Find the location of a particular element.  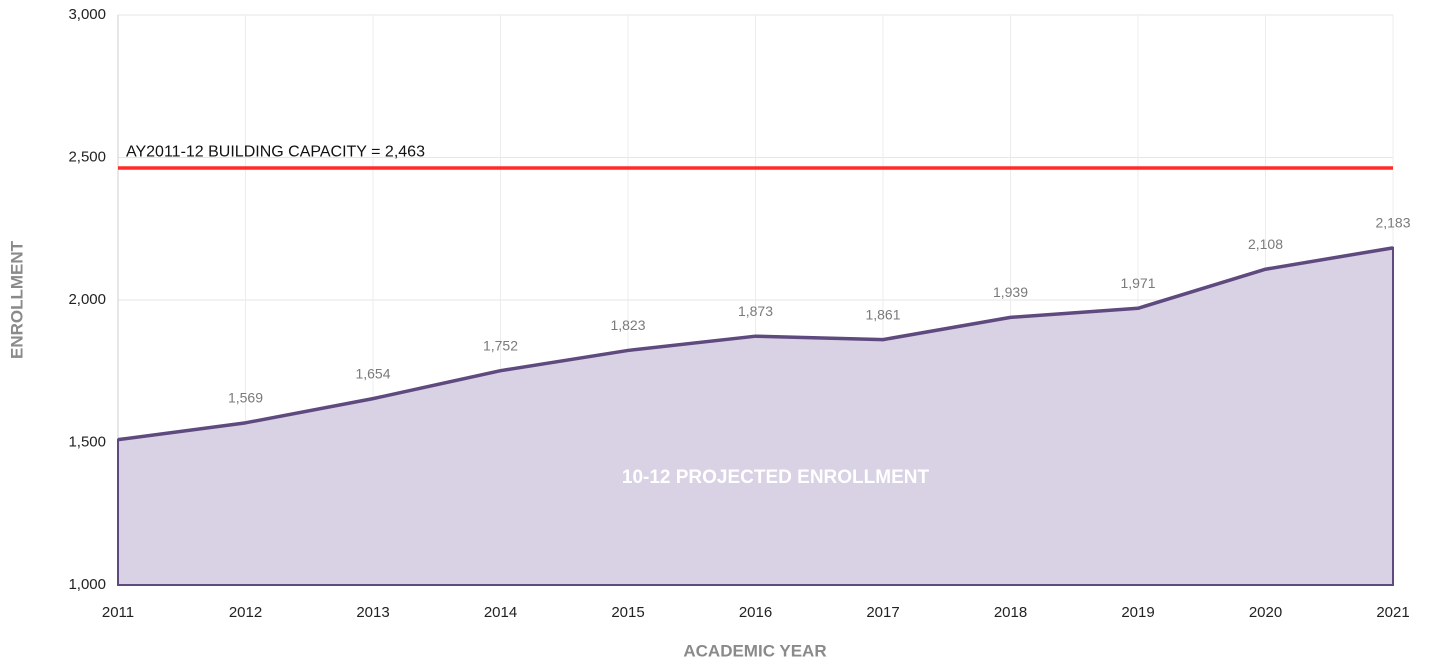

data-label: 1,971 is located at coordinates (1137, 283).